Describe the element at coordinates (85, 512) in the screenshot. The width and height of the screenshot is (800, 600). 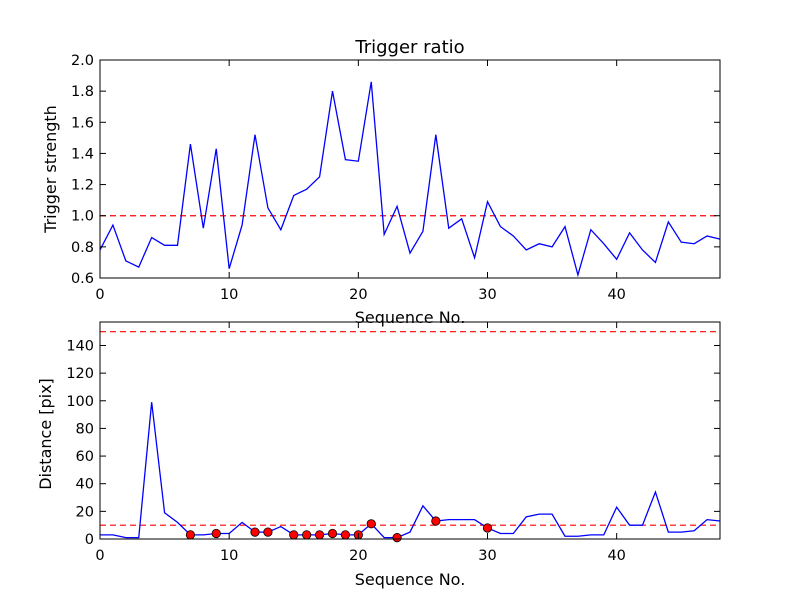
I see `distance-y-tick-label: 20` at that location.